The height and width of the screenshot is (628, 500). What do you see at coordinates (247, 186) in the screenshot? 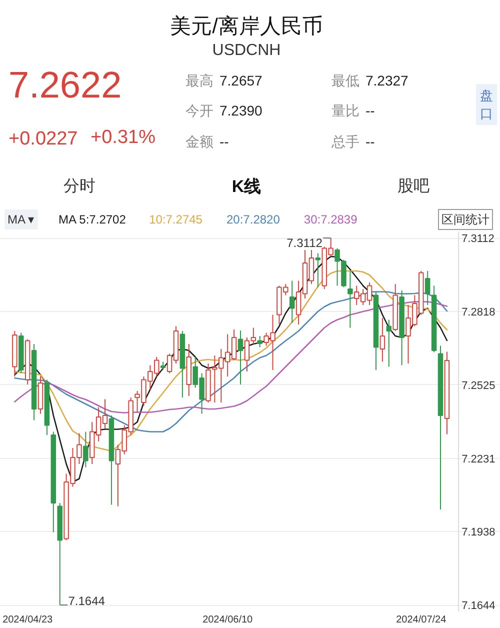
I see `text: K线` at bounding box center [247, 186].